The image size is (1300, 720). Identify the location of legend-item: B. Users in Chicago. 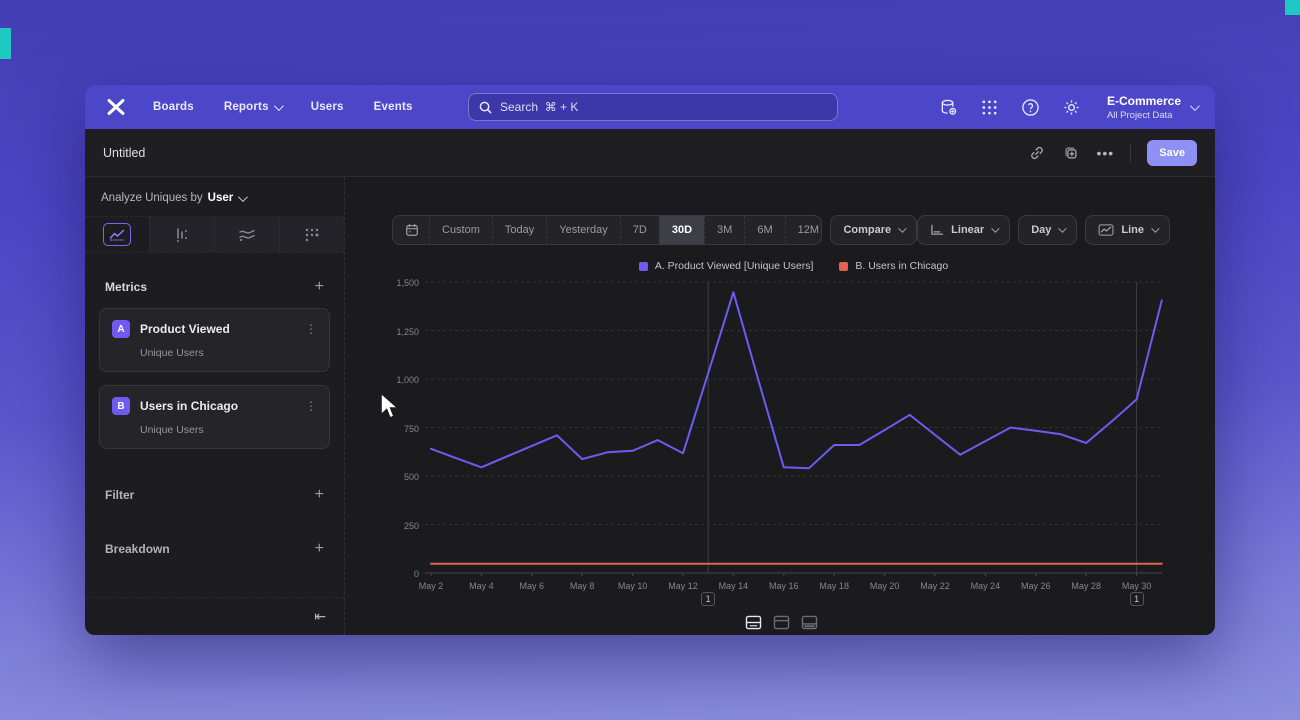
(893, 266).